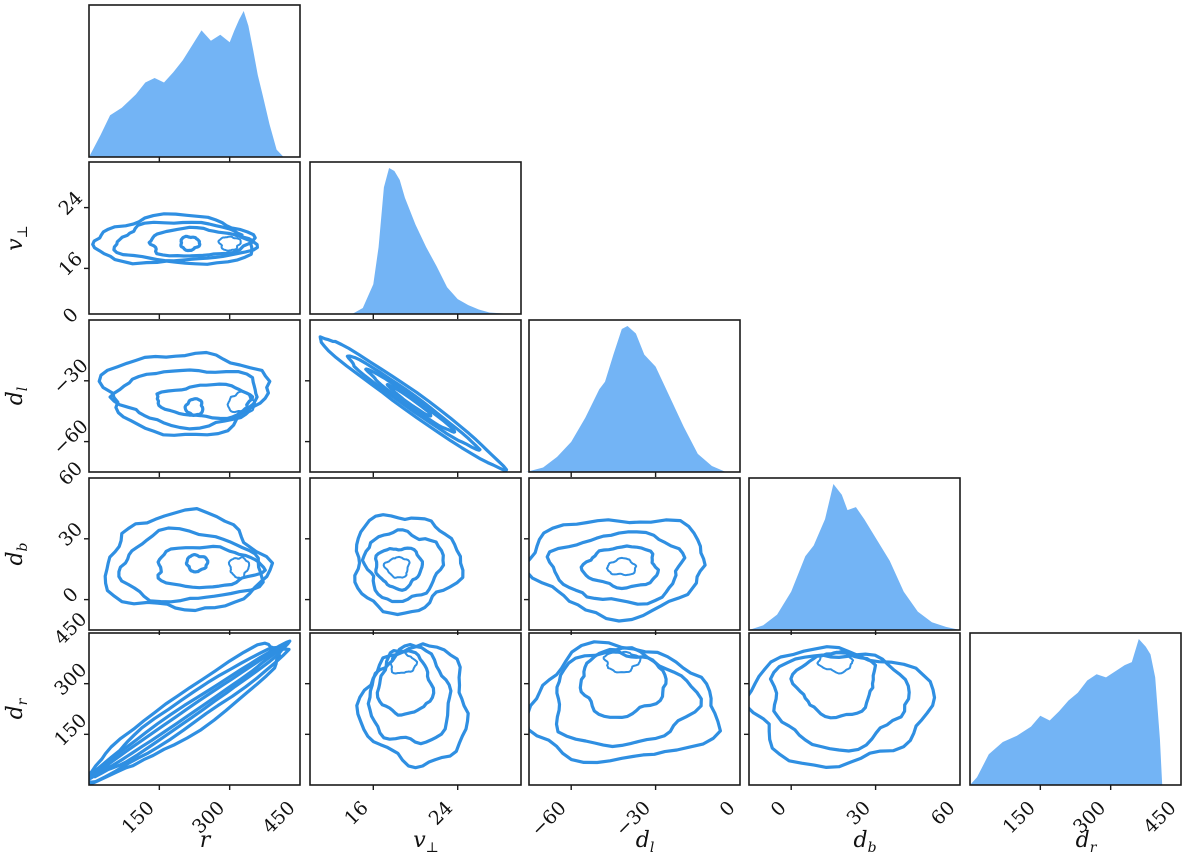  What do you see at coordinates (431, 241) in the screenshot?
I see `histogram-vperp` at bounding box center [431, 241].